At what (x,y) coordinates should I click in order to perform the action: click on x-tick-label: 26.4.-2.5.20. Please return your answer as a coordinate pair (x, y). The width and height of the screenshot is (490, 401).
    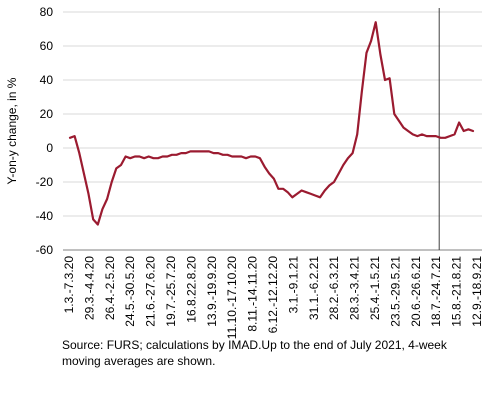
    Looking at the image, I should click on (110, 288).